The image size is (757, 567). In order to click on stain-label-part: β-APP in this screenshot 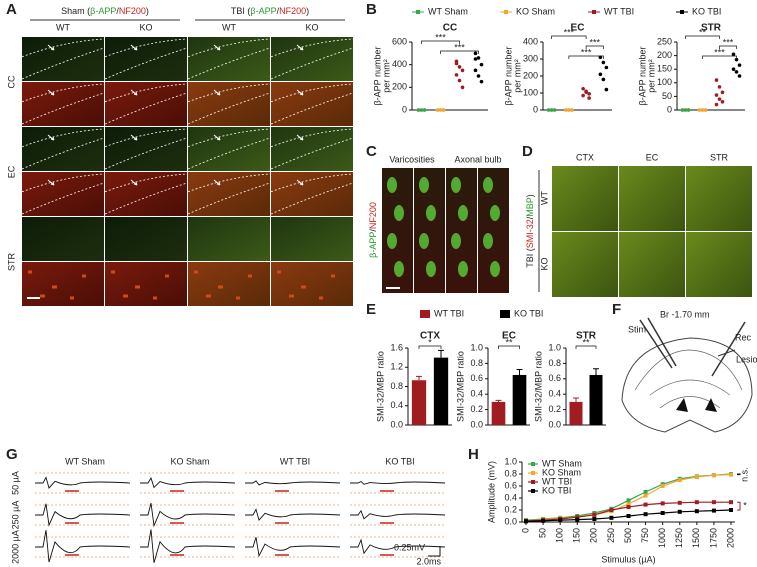, I will do `click(373, 245)`.